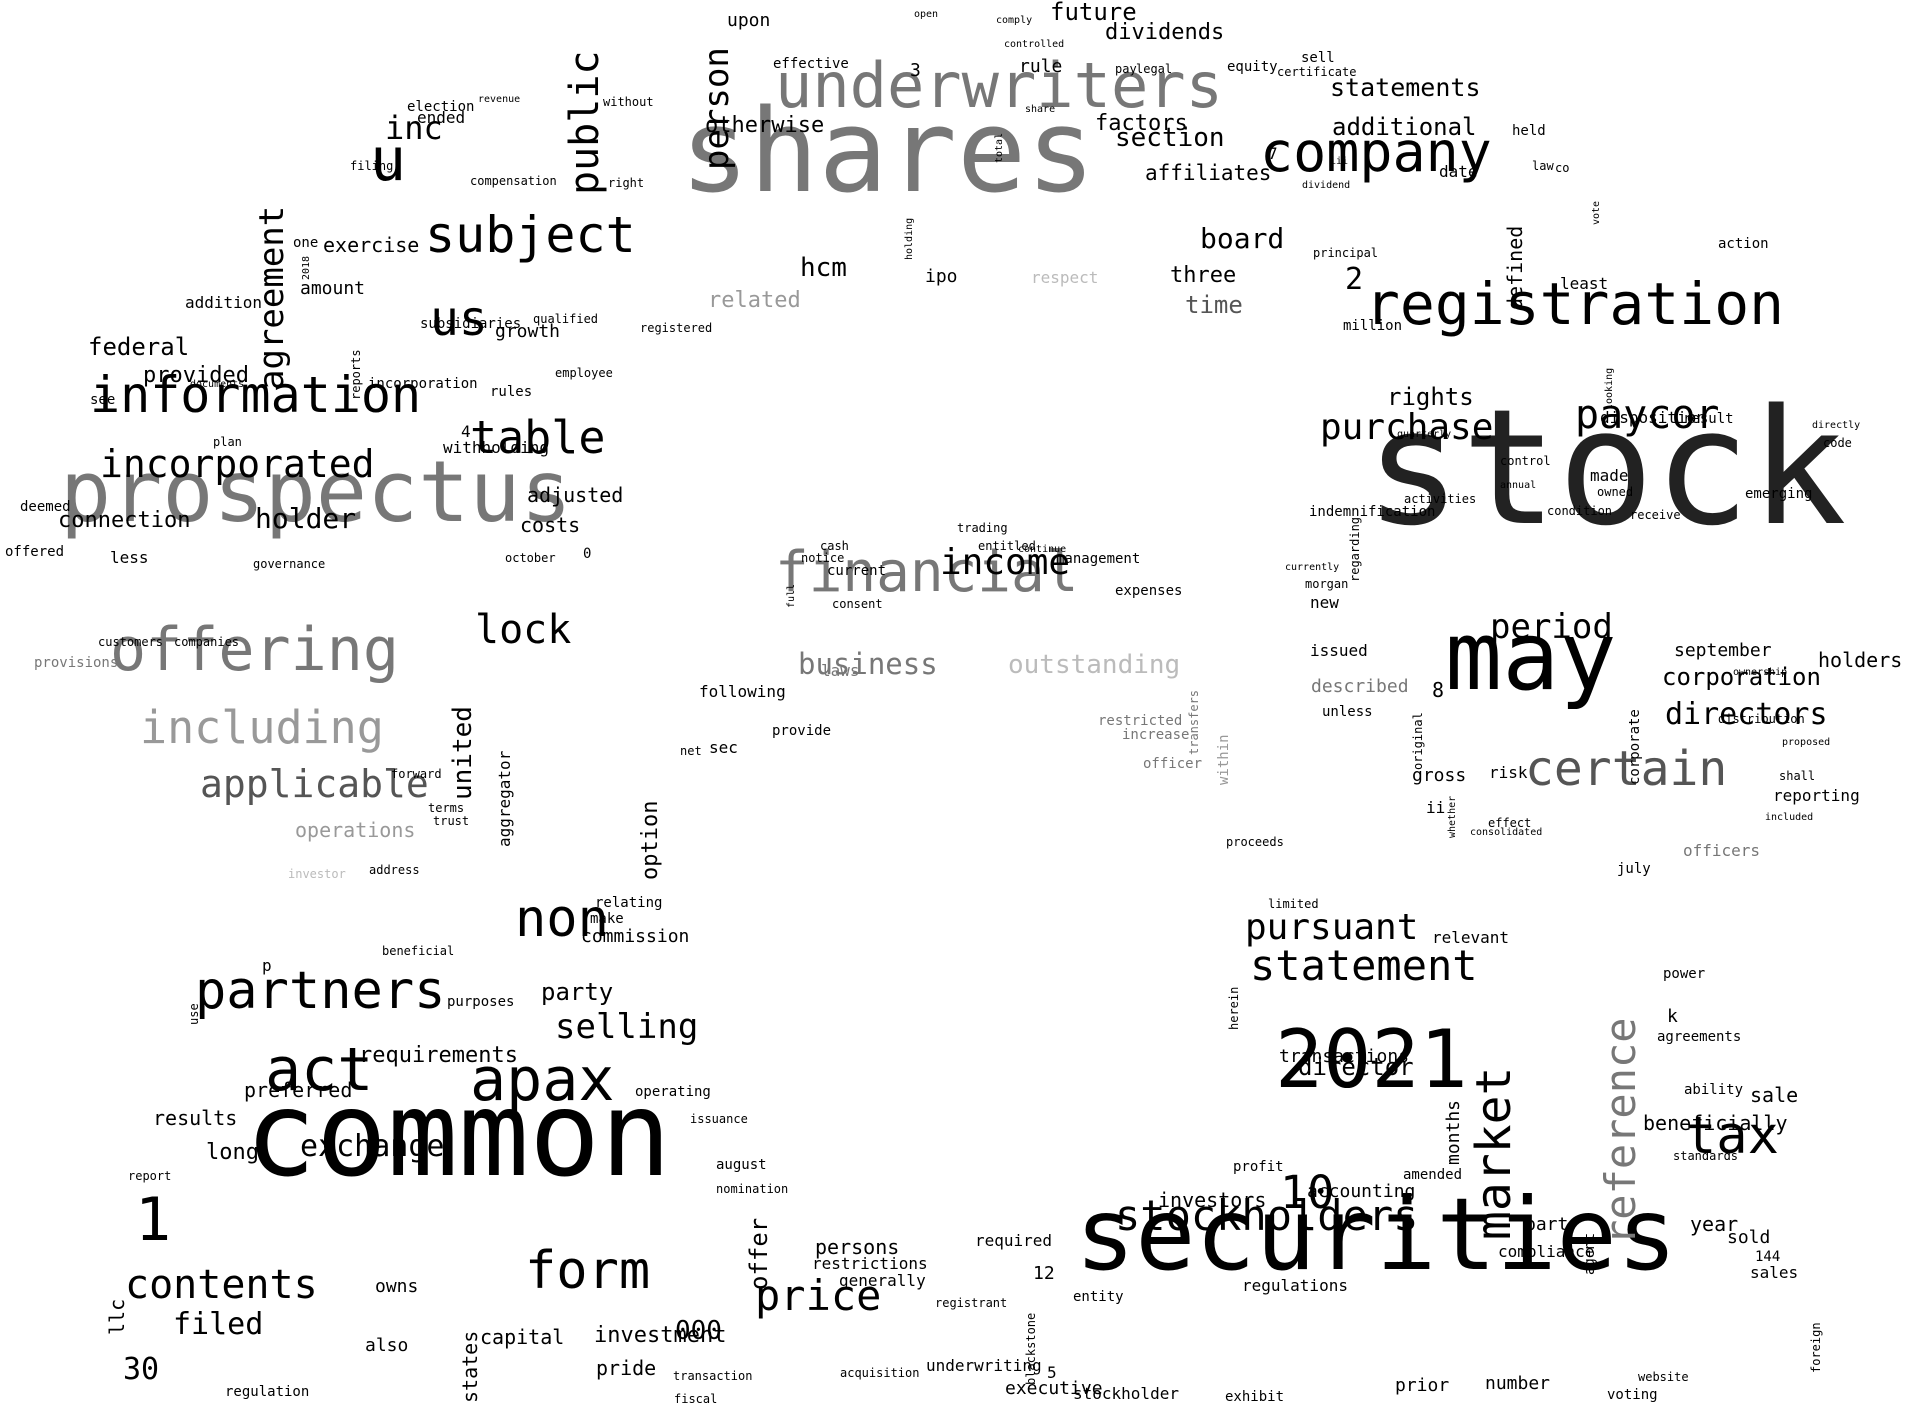 The width and height of the screenshot is (1920, 1406). Describe the element at coordinates (1590, 1253) in the screenshot. I see `word-agent: agent` at that location.